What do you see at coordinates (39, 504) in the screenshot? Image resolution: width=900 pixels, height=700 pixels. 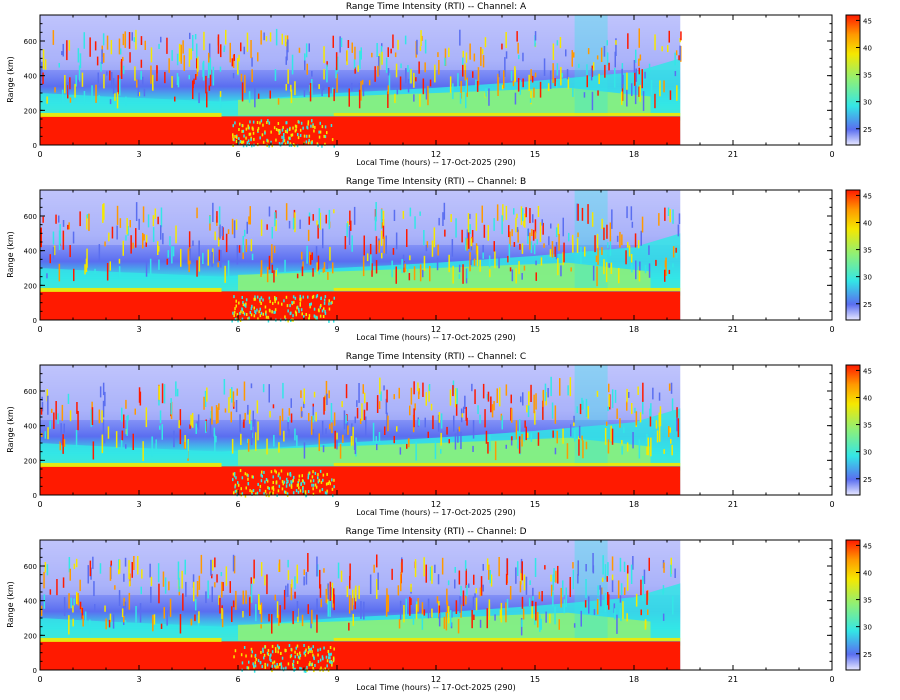 I see `x-tick-label: 0` at bounding box center [39, 504].